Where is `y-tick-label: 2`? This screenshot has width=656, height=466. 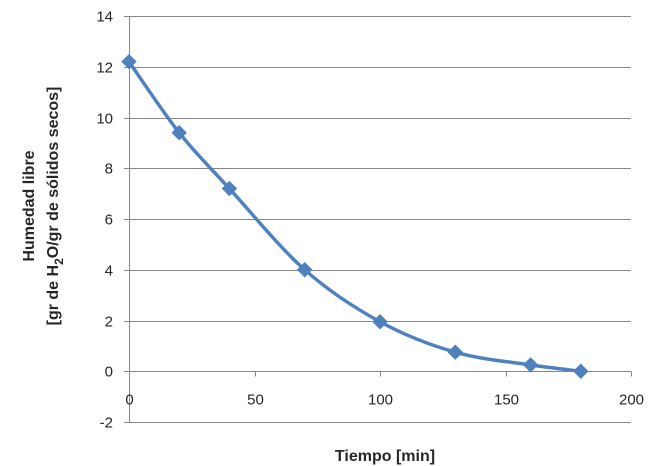
y-tick-label: 2 is located at coordinates (109, 322).